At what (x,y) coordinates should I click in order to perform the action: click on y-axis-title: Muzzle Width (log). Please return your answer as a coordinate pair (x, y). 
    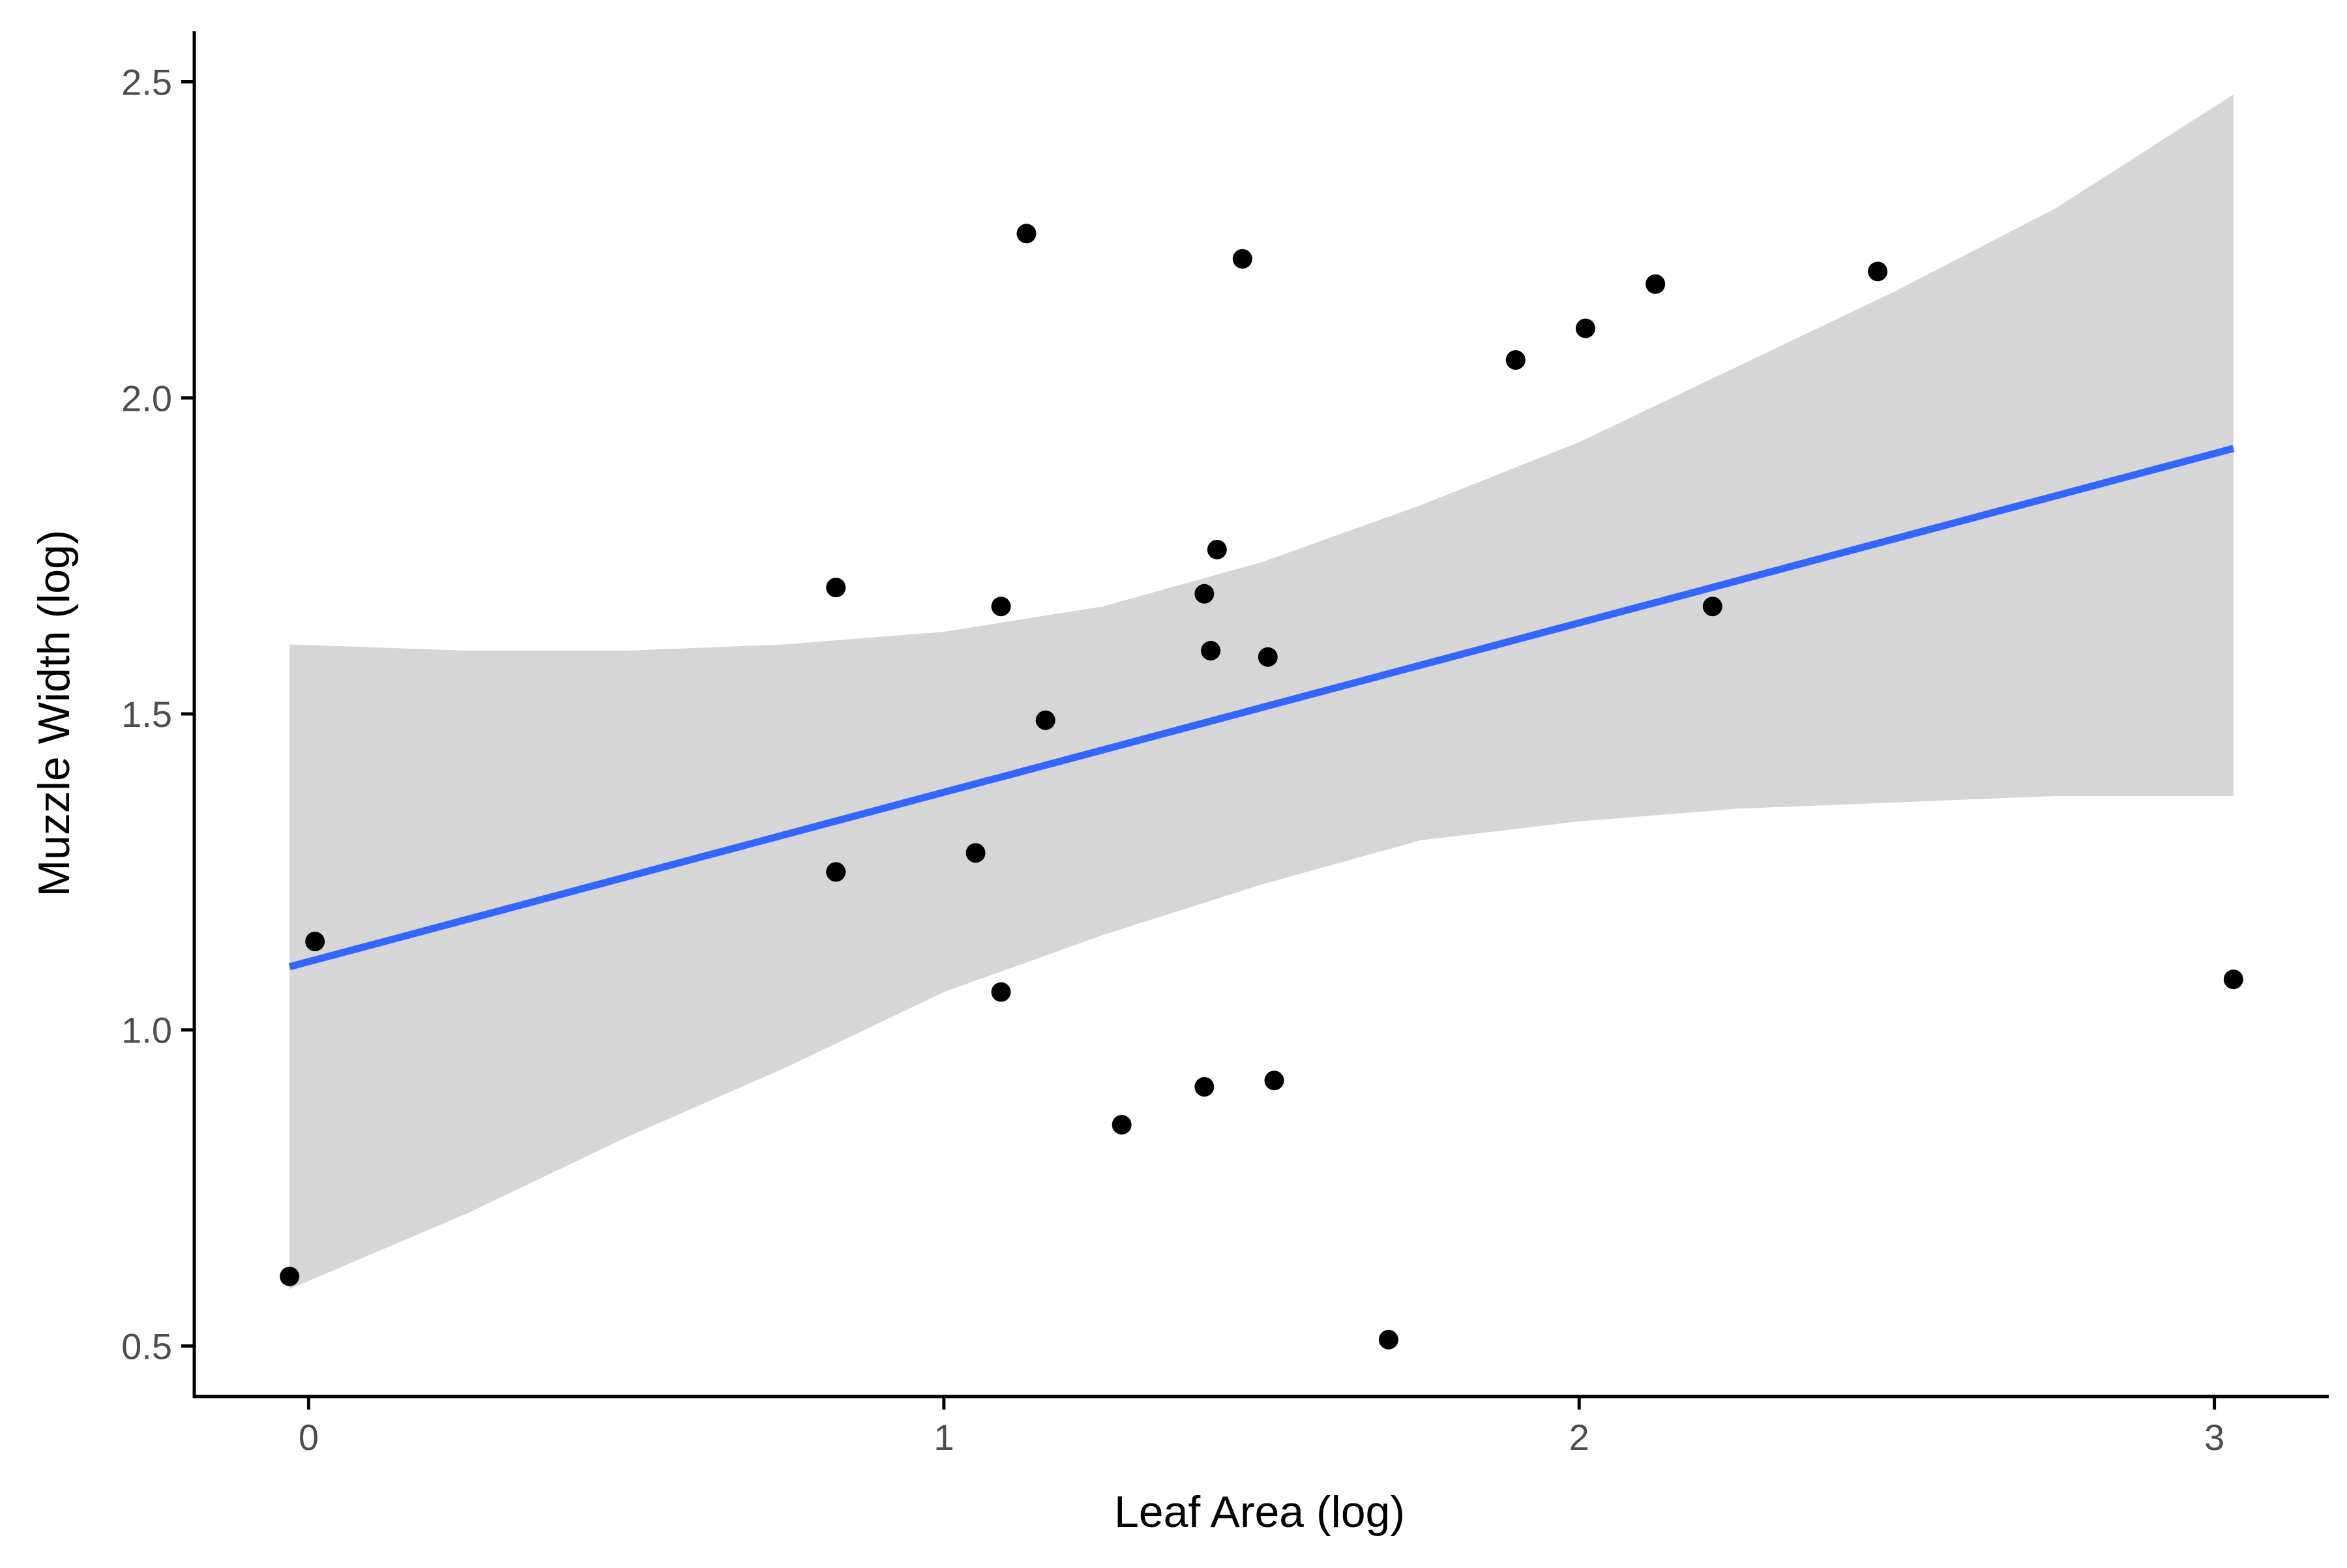
    Looking at the image, I should click on (54, 713).